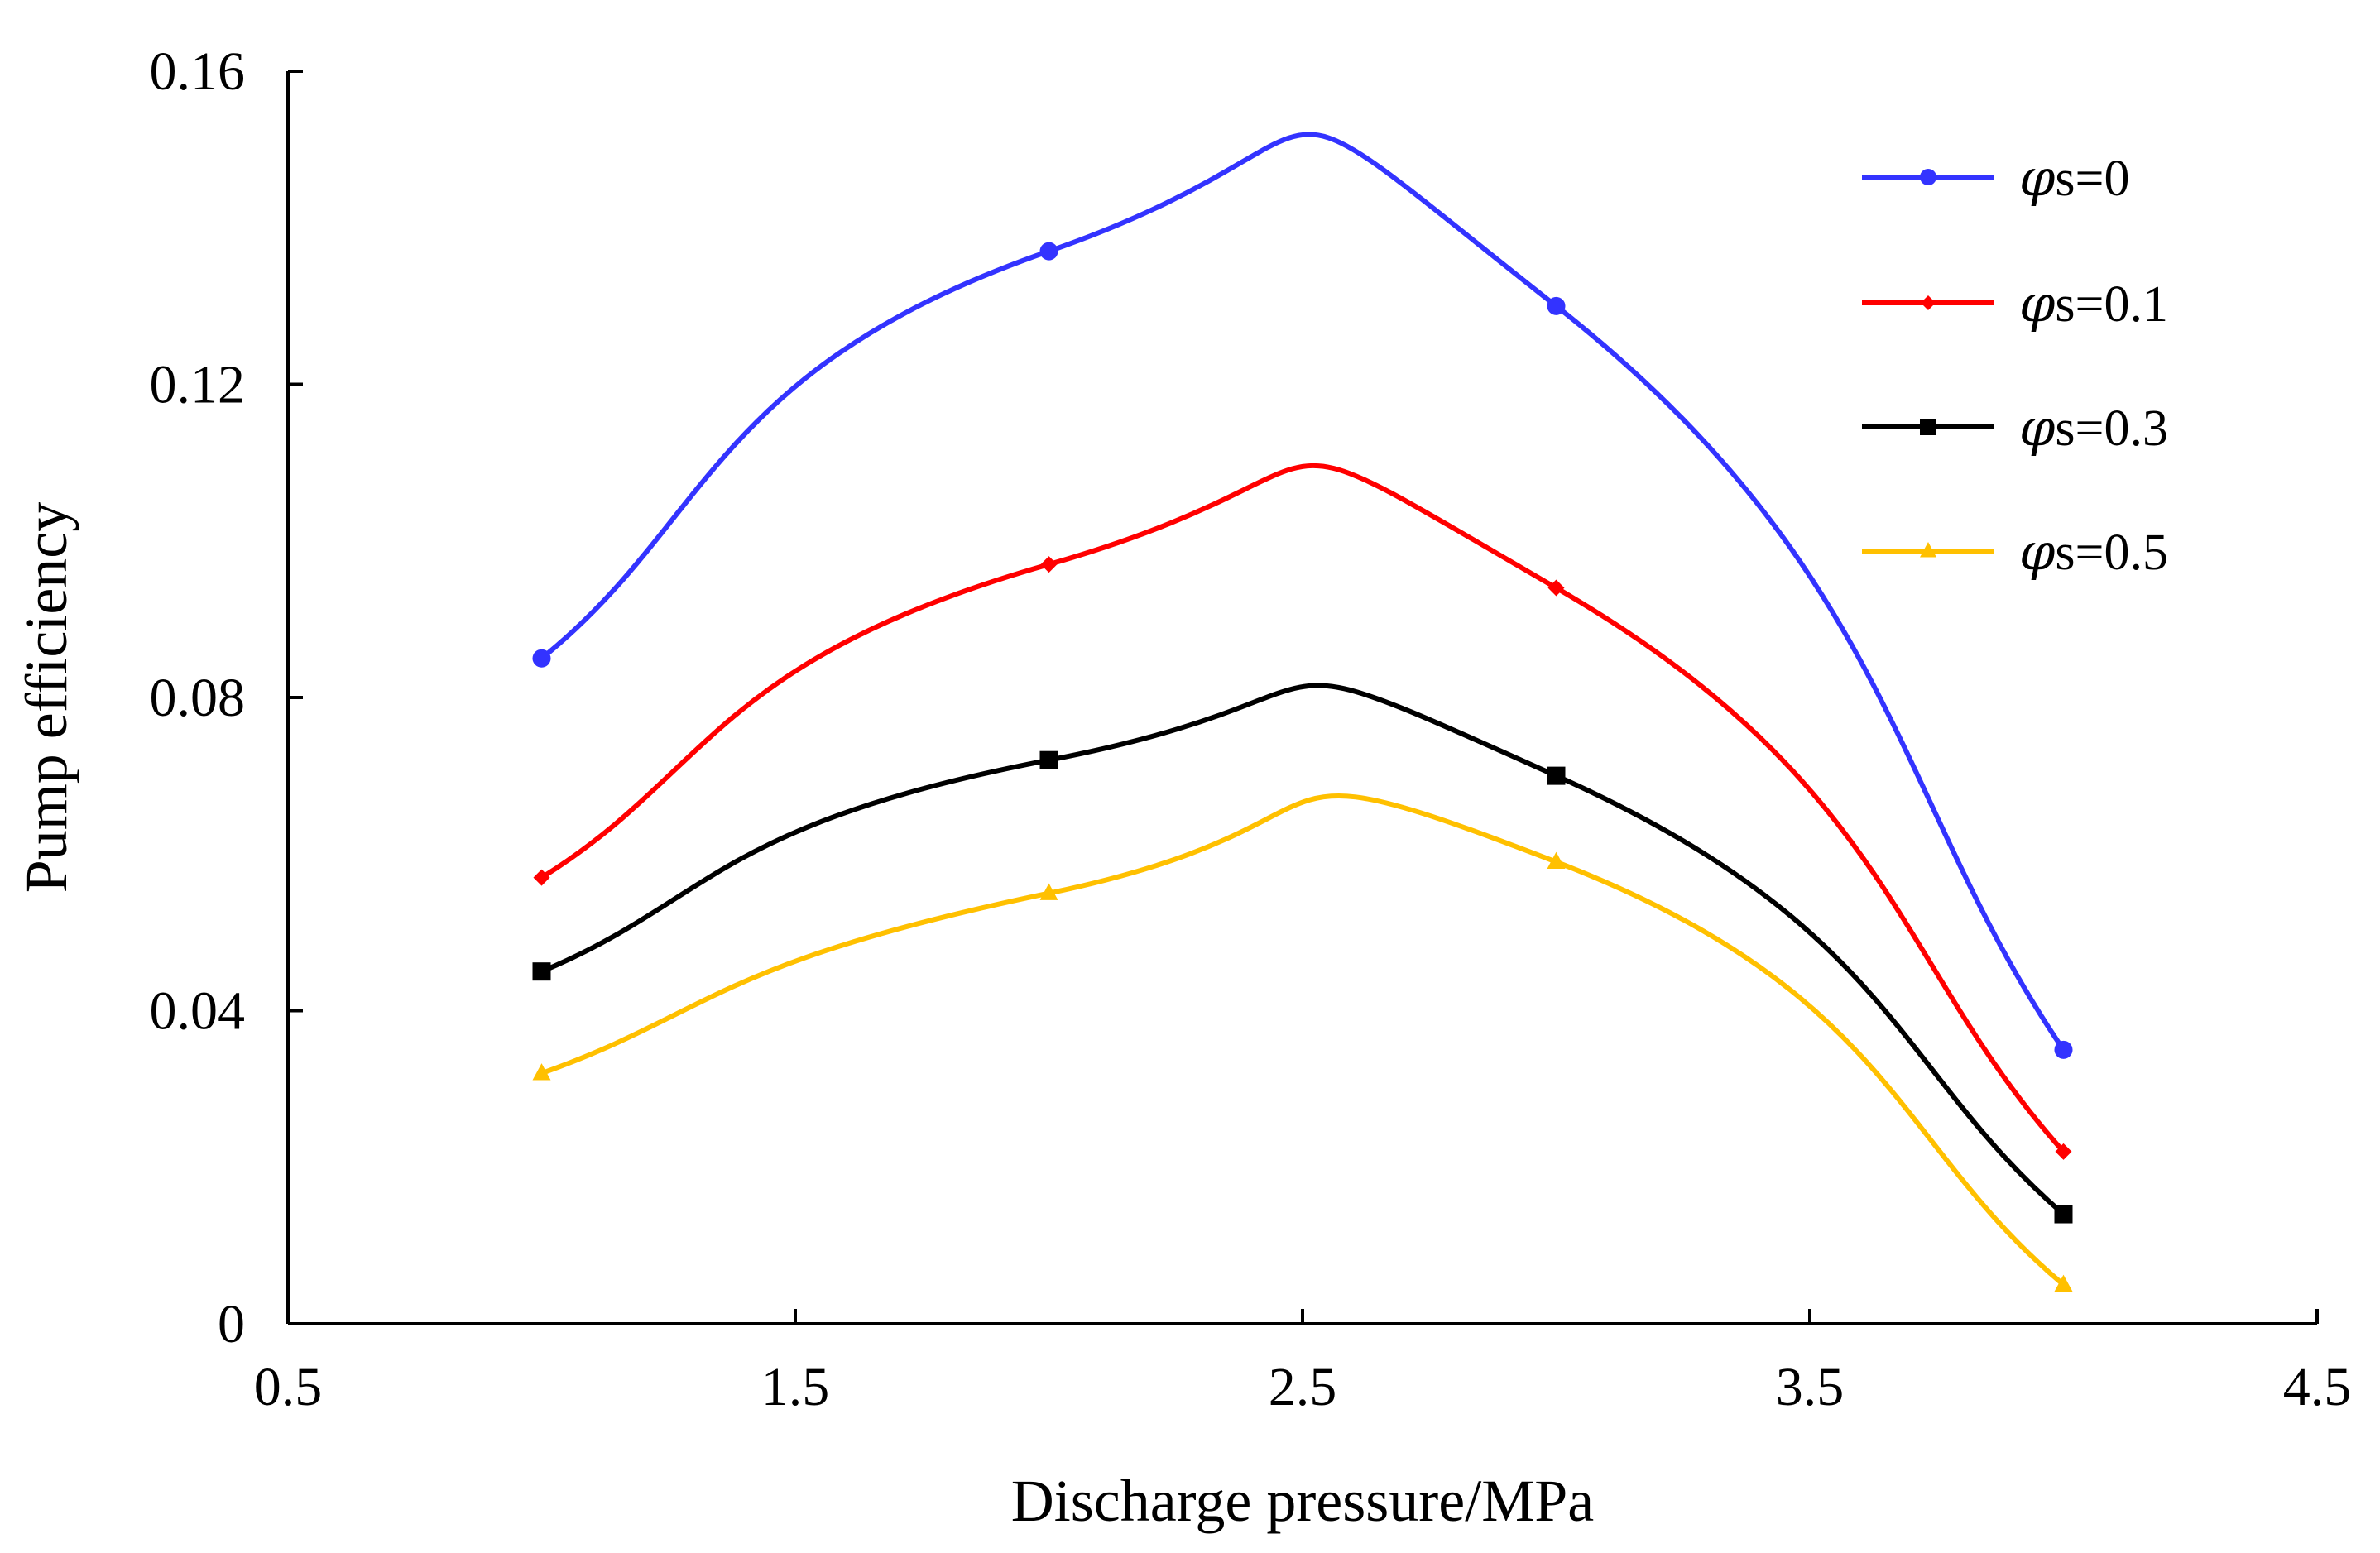 The height and width of the screenshot is (1553, 2380). Describe the element at coordinates (2317, 1387) in the screenshot. I see `x-tick-label: 4.5` at that location.